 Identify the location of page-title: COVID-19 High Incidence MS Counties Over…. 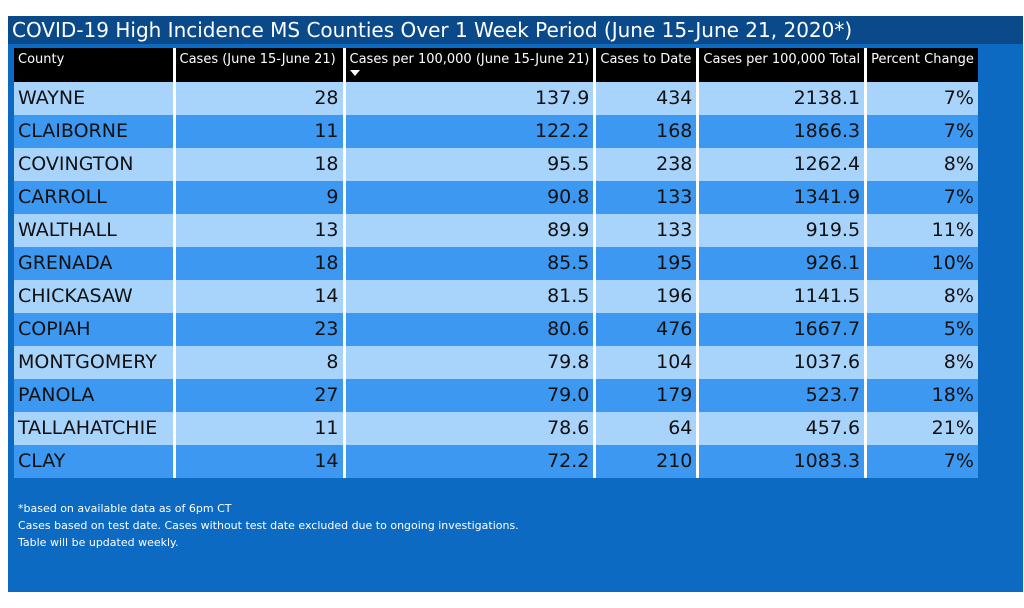
(432, 30).